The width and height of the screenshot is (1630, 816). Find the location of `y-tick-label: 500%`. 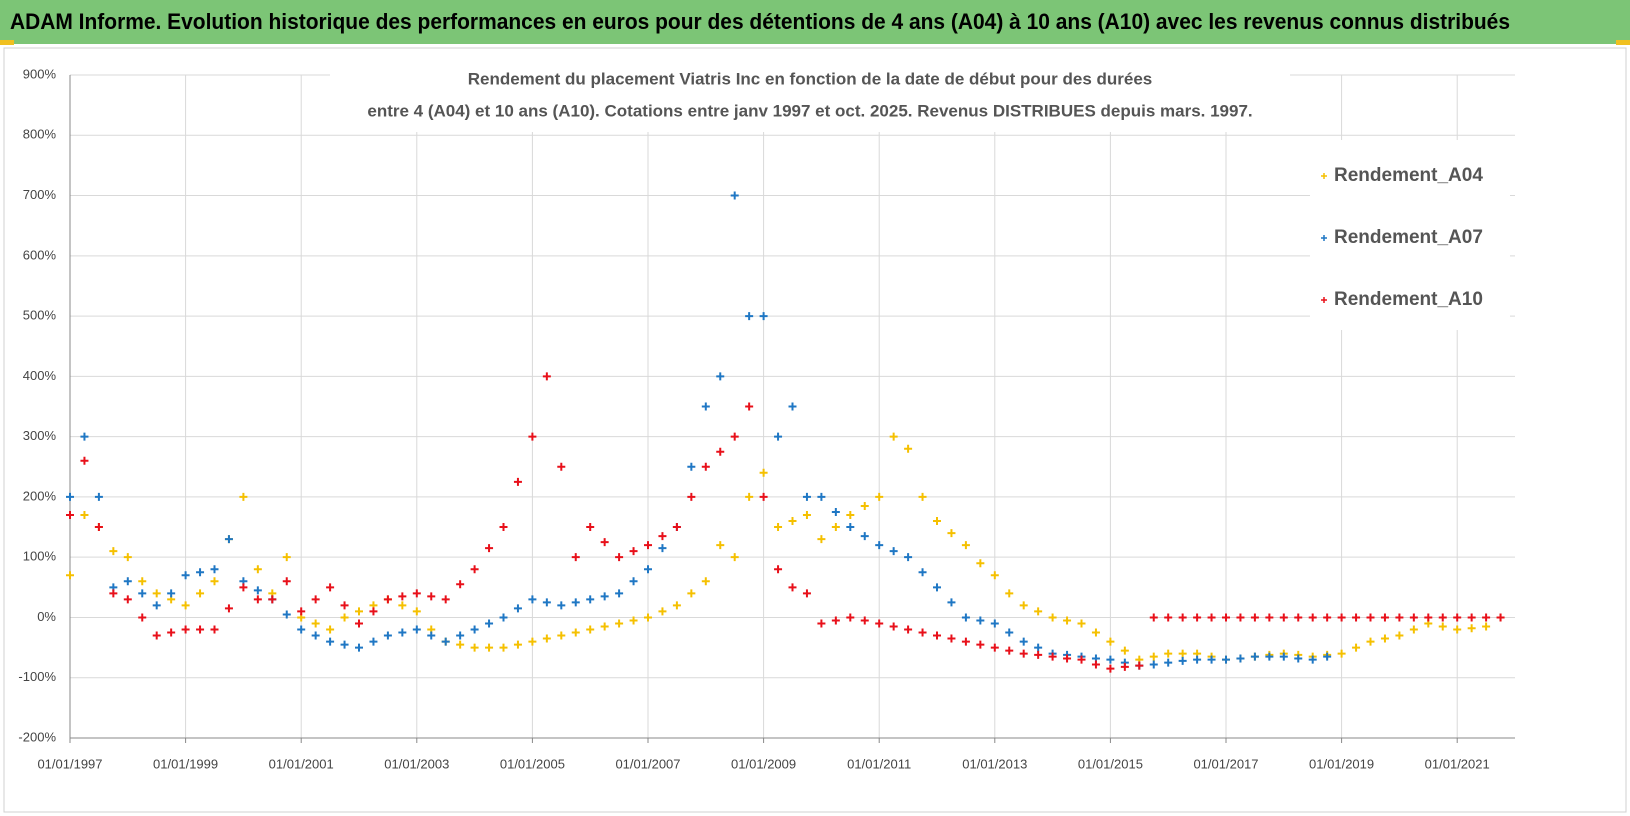

y-tick-label: 500% is located at coordinates (40, 315).